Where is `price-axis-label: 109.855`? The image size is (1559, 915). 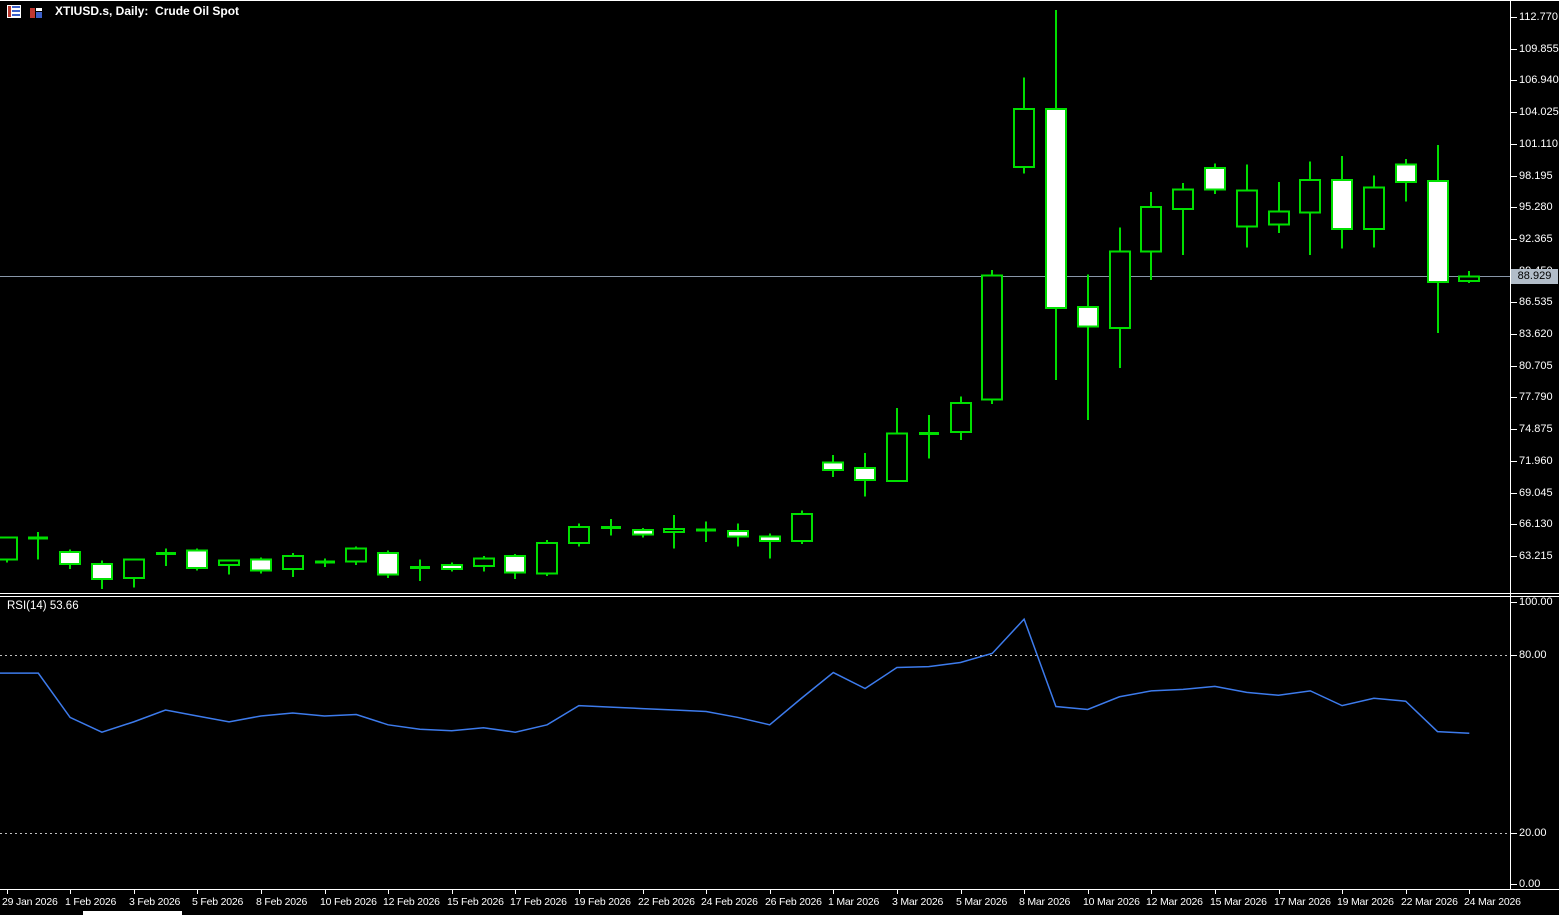
price-axis-label: 109.855 is located at coordinates (1539, 48).